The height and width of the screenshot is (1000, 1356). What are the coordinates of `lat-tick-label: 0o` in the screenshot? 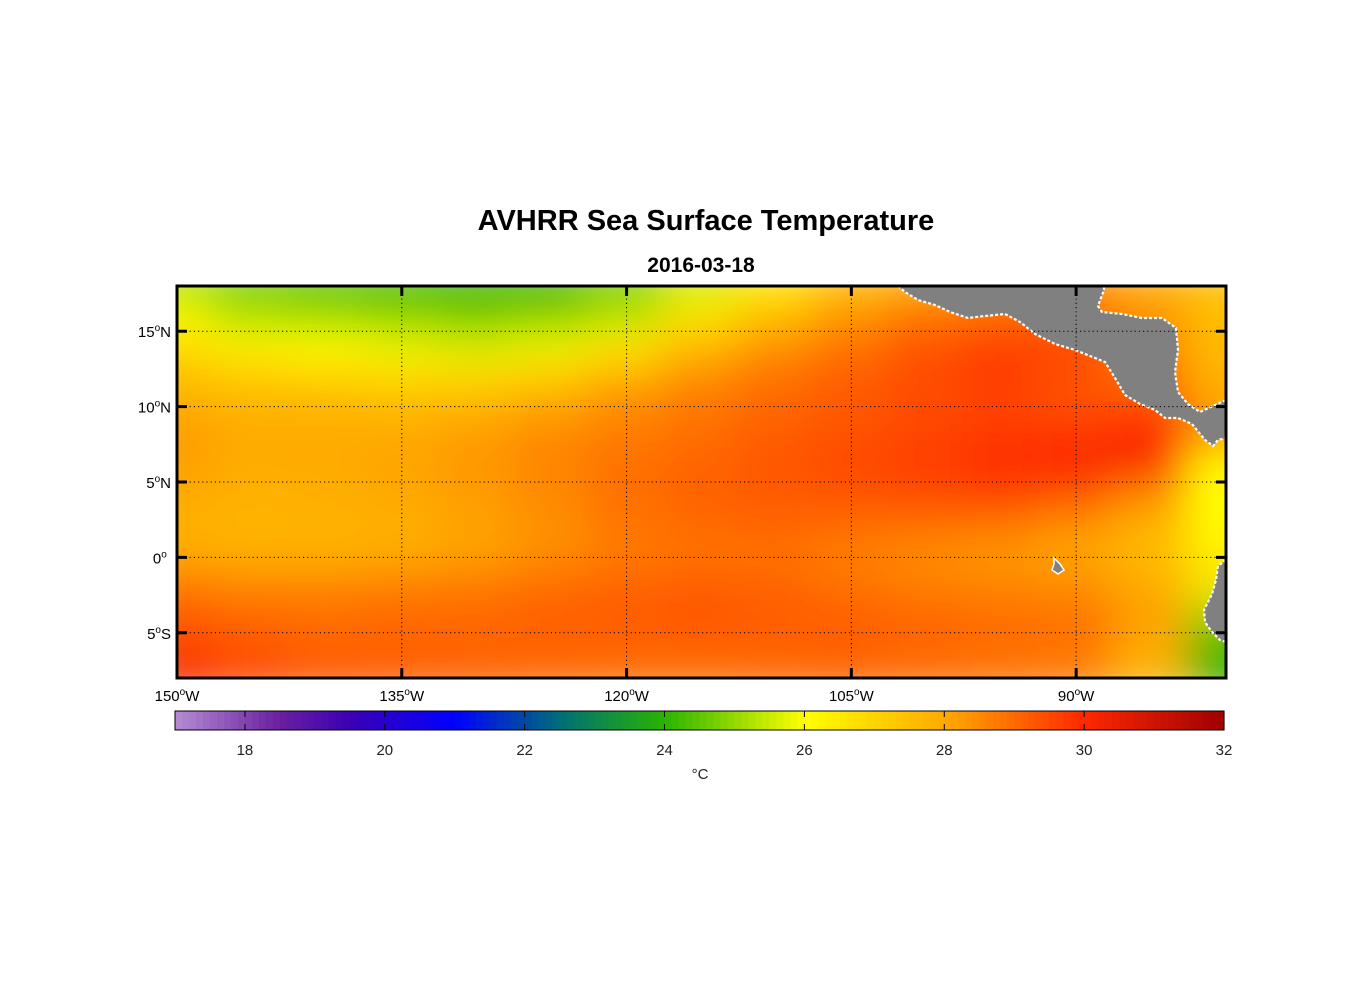 It's located at (162, 558).